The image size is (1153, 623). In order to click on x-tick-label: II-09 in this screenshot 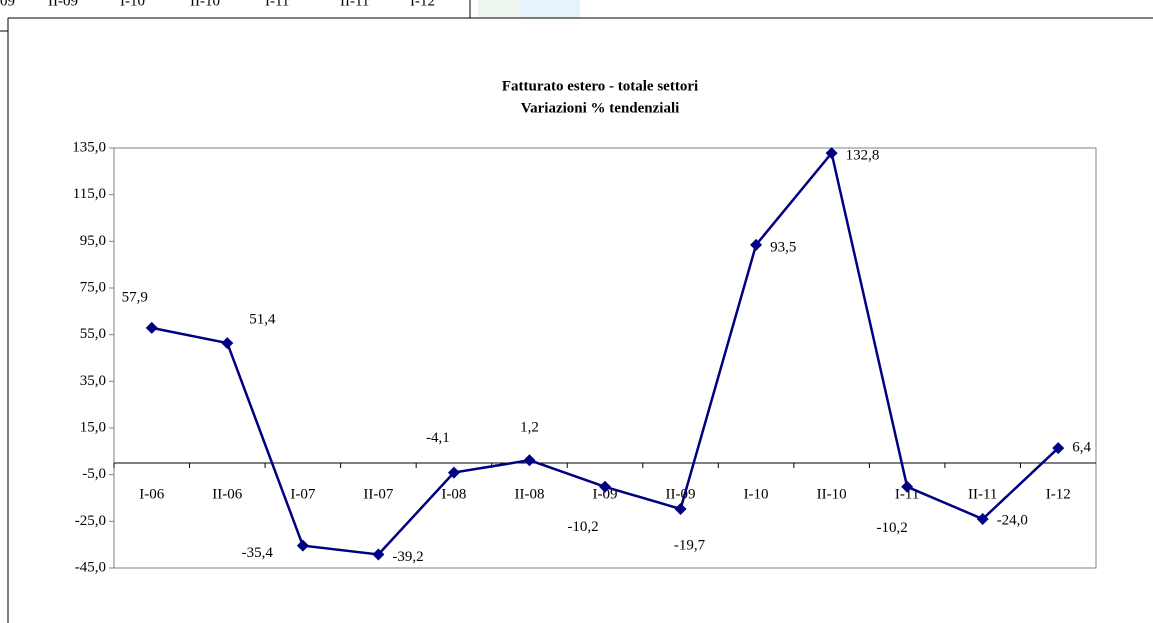, I will do `click(681, 494)`.